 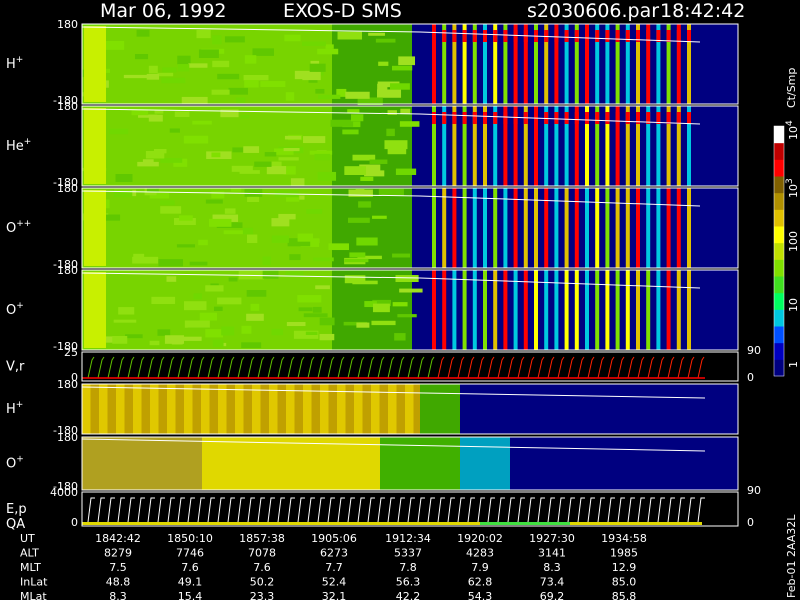 What do you see at coordinates (480, 567) in the screenshot?
I see `table-cell: 7.9` at bounding box center [480, 567].